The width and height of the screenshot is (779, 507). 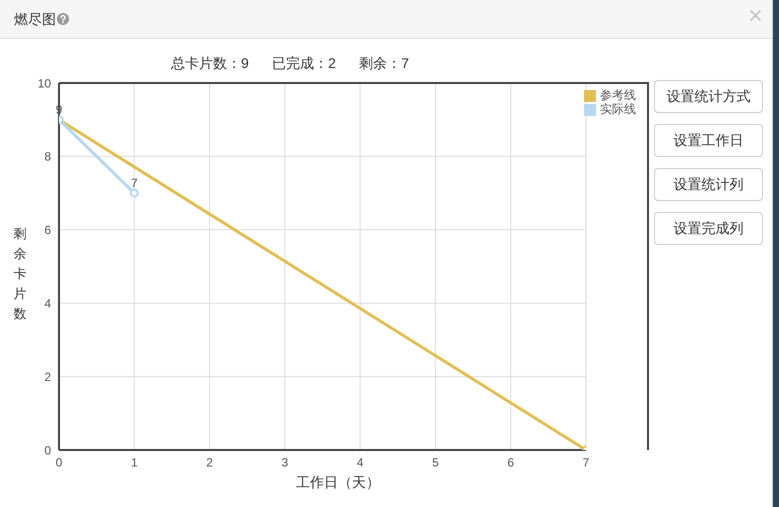 What do you see at coordinates (48, 230) in the screenshot?
I see `y-tick-label: 6` at bounding box center [48, 230].